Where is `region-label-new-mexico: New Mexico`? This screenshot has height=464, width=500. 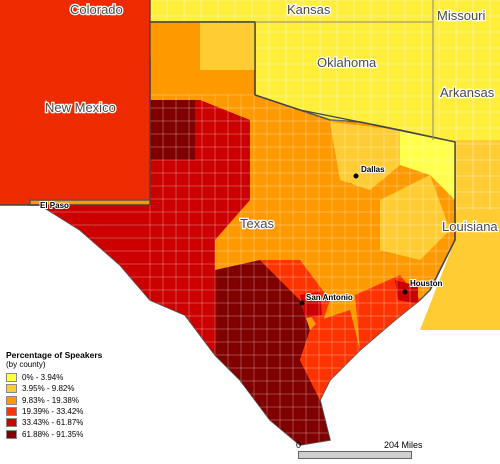 region-label-new-mexico: New Mexico is located at coordinates (80, 107).